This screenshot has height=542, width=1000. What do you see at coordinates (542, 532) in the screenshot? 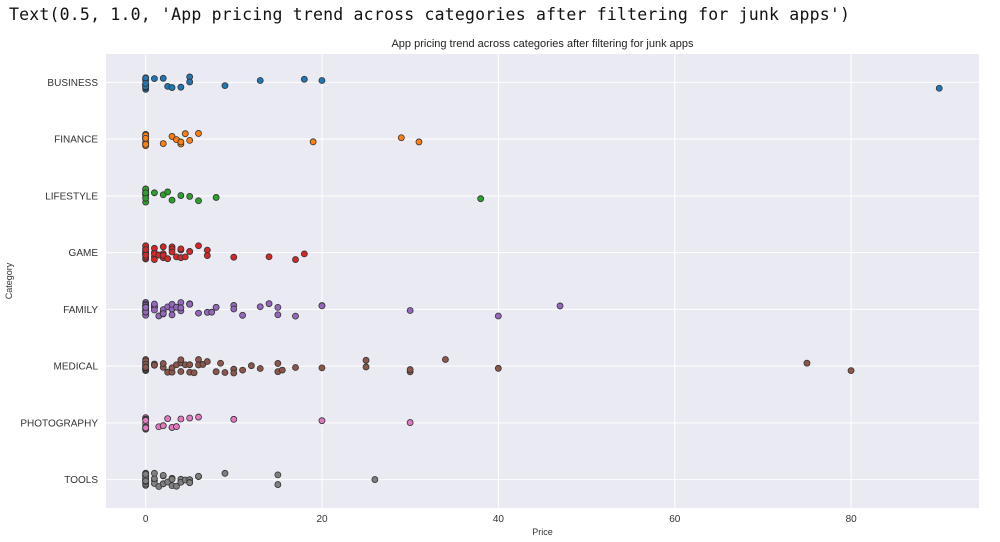
I see `x-axis-title: Price` at bounding box center [542, 532].